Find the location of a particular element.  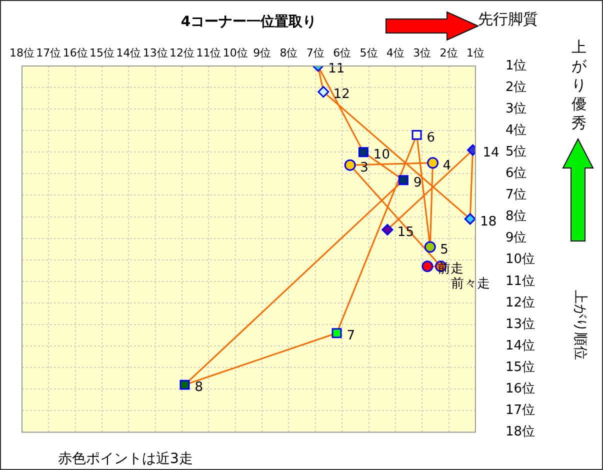

series-label: 6 is located at coordinates (431, 138).